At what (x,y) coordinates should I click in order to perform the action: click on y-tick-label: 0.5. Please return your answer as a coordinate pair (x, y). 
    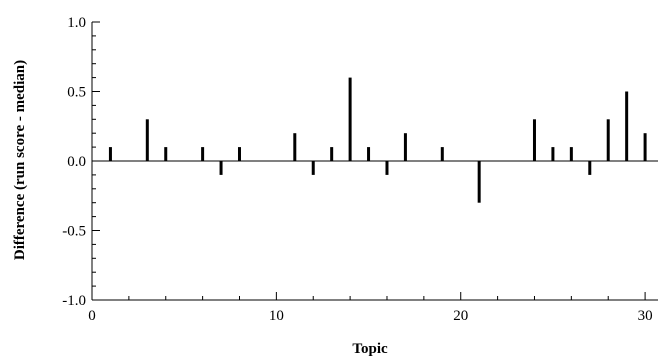
    Looking at the image, I should click on (76, 93).